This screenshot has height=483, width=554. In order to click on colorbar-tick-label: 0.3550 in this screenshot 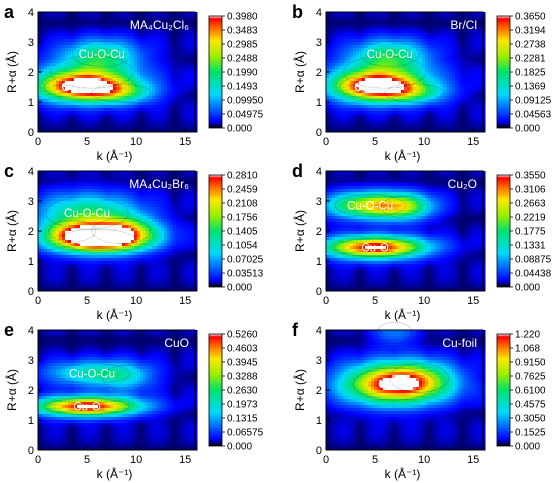, I will do `click(530, 176)`.